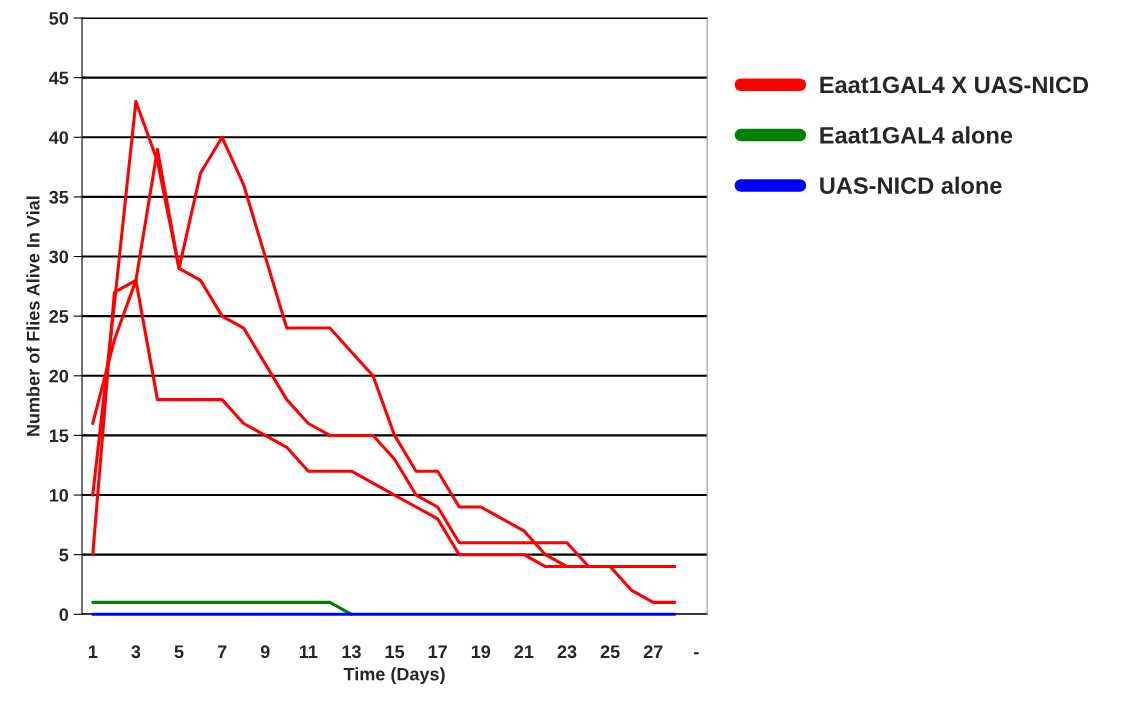  What do you see at coordinates (59, 78) in the screenshot?
I see `y-tick-label: 45` at bounding box center [59, 78].